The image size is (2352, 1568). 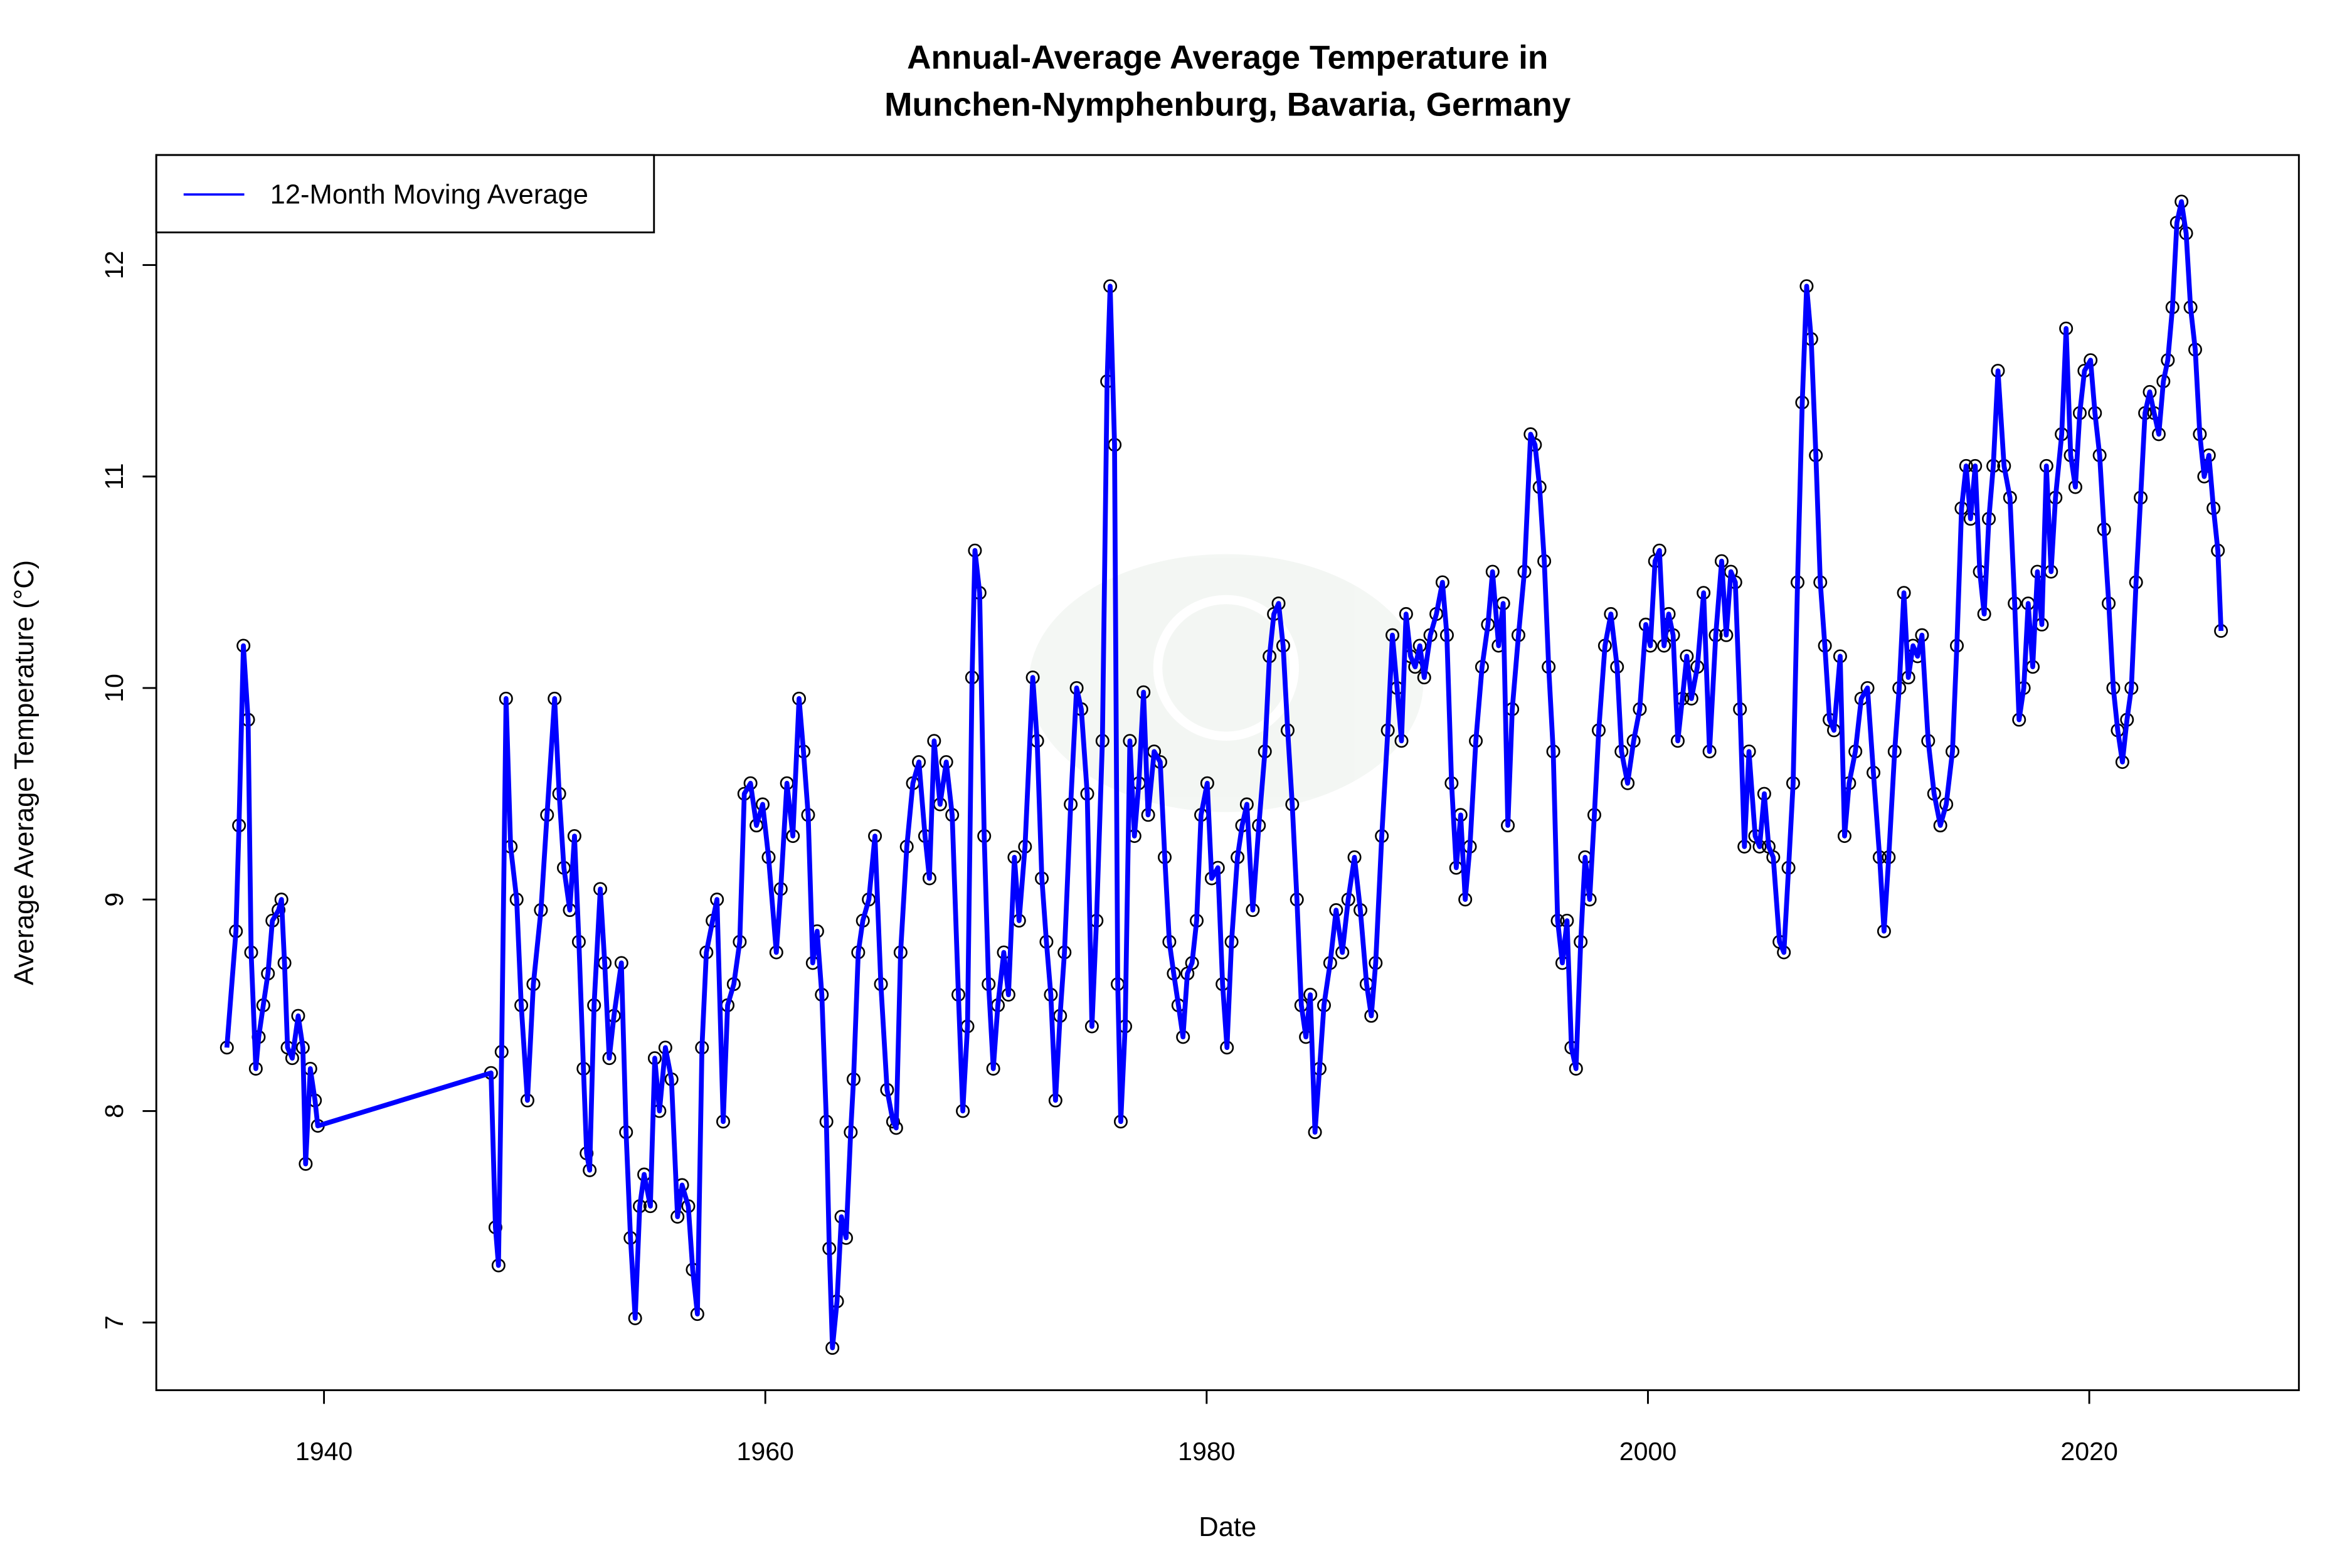 I want to click on globe-icon, so click(x=1226, y=668).